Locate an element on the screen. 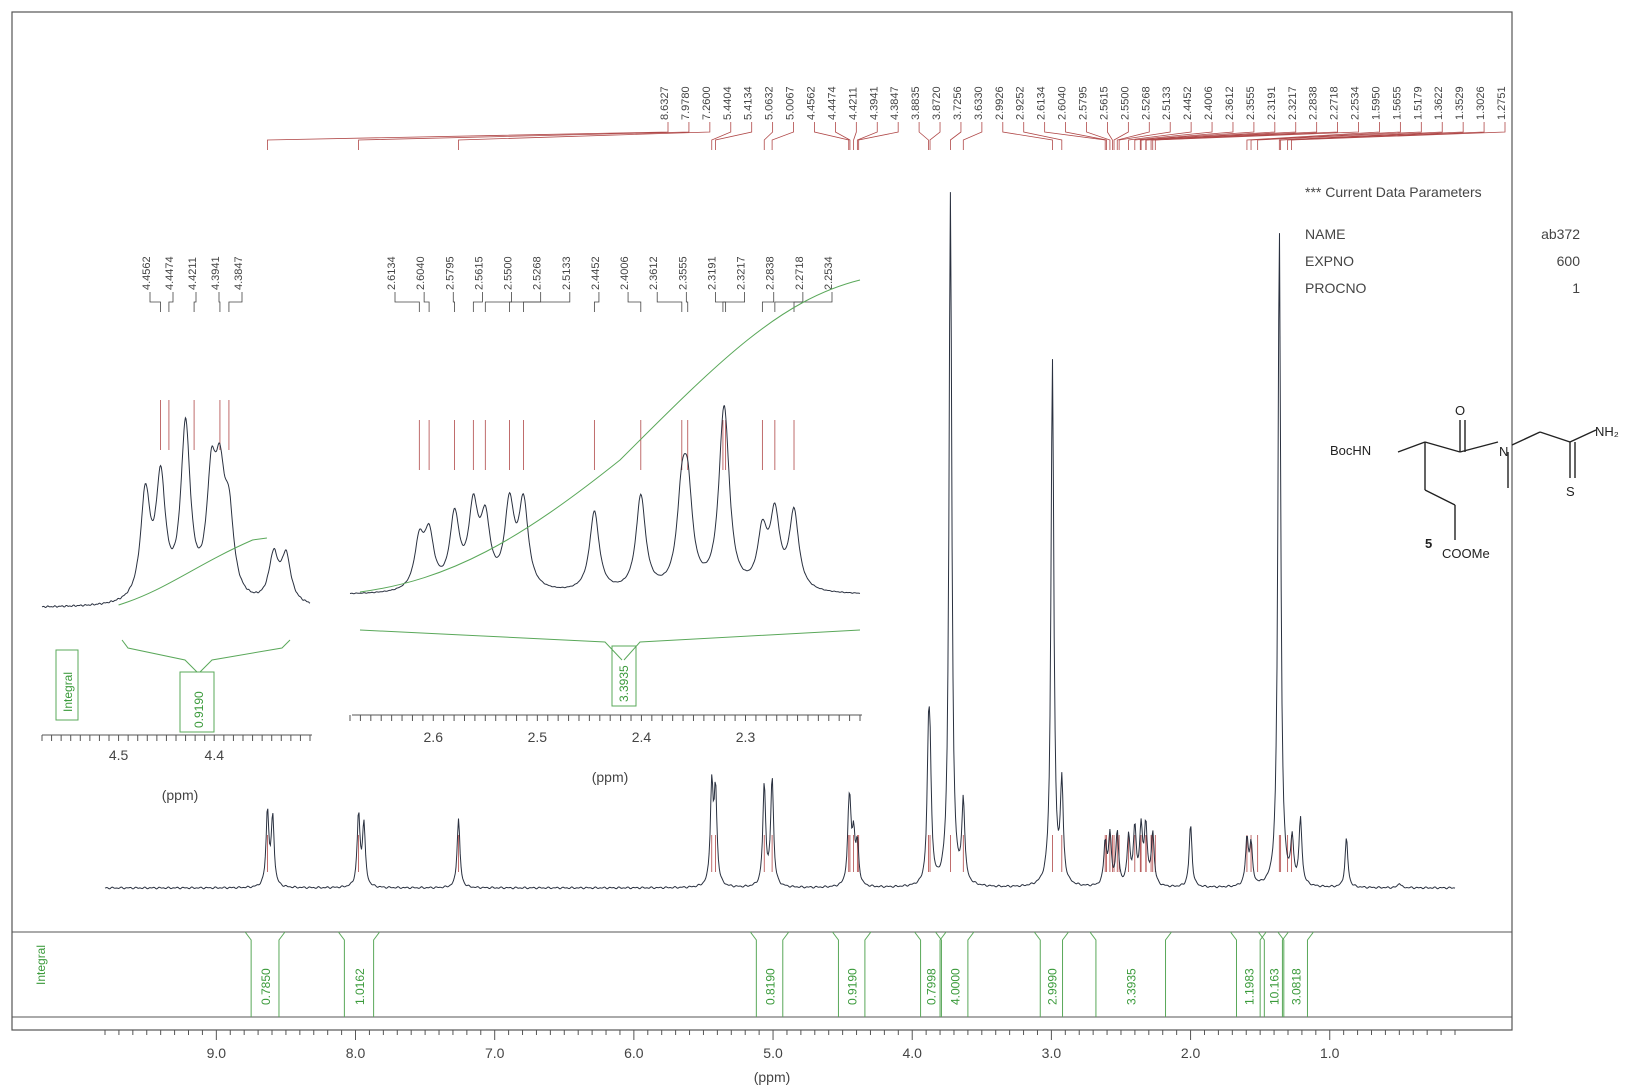  main-tick-label: 8.0 is located at coordinates (356, 1053).